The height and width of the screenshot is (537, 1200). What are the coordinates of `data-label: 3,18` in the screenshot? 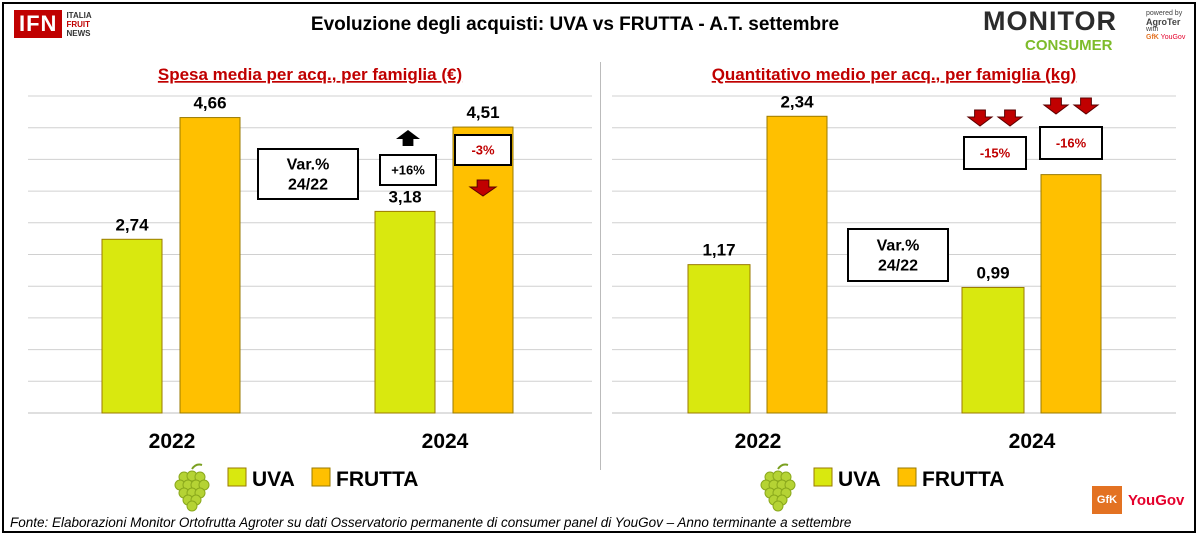 It's located at (404, 196).